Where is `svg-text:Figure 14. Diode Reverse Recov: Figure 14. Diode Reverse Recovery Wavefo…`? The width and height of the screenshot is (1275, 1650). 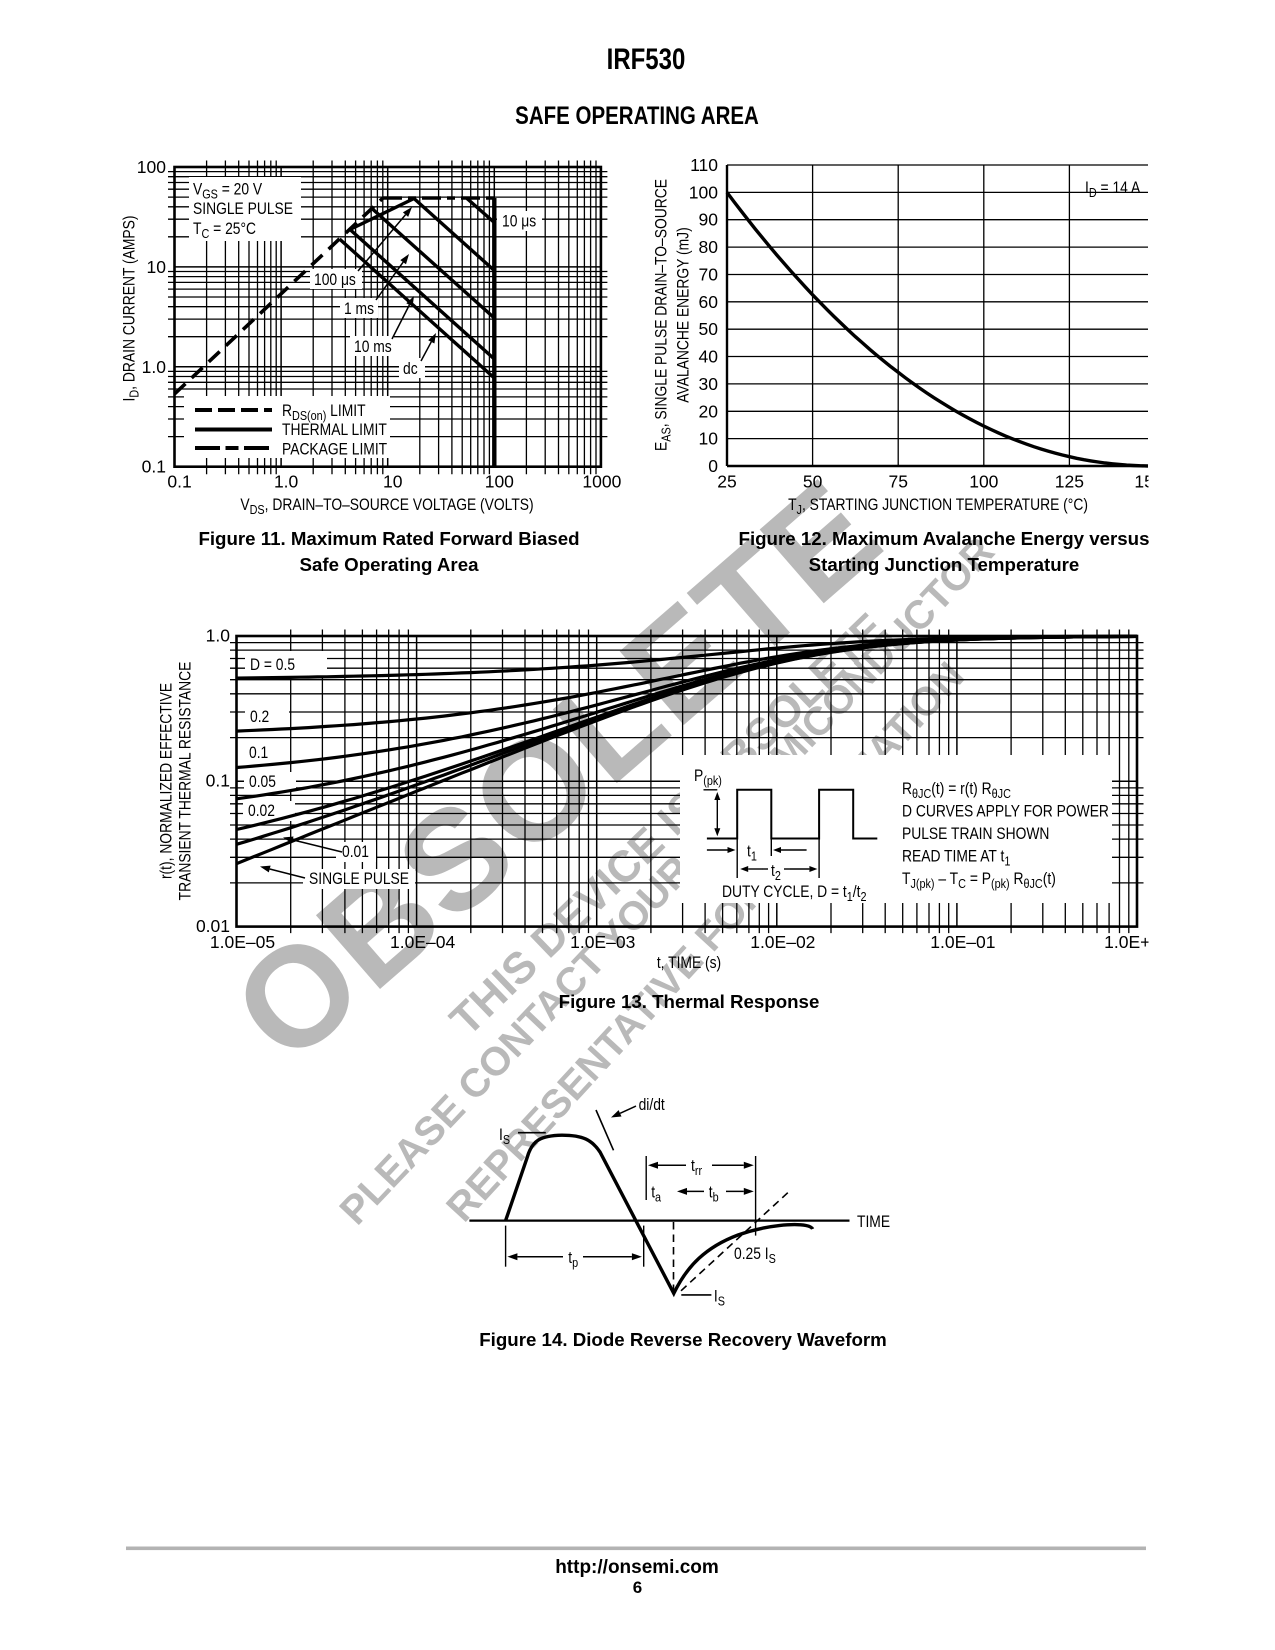 svg-text:Figure 14. Diode Reverse Recov: Figure 14. Diode Reverse Recovery Wavefo… is located at coordinates (682, 1339).